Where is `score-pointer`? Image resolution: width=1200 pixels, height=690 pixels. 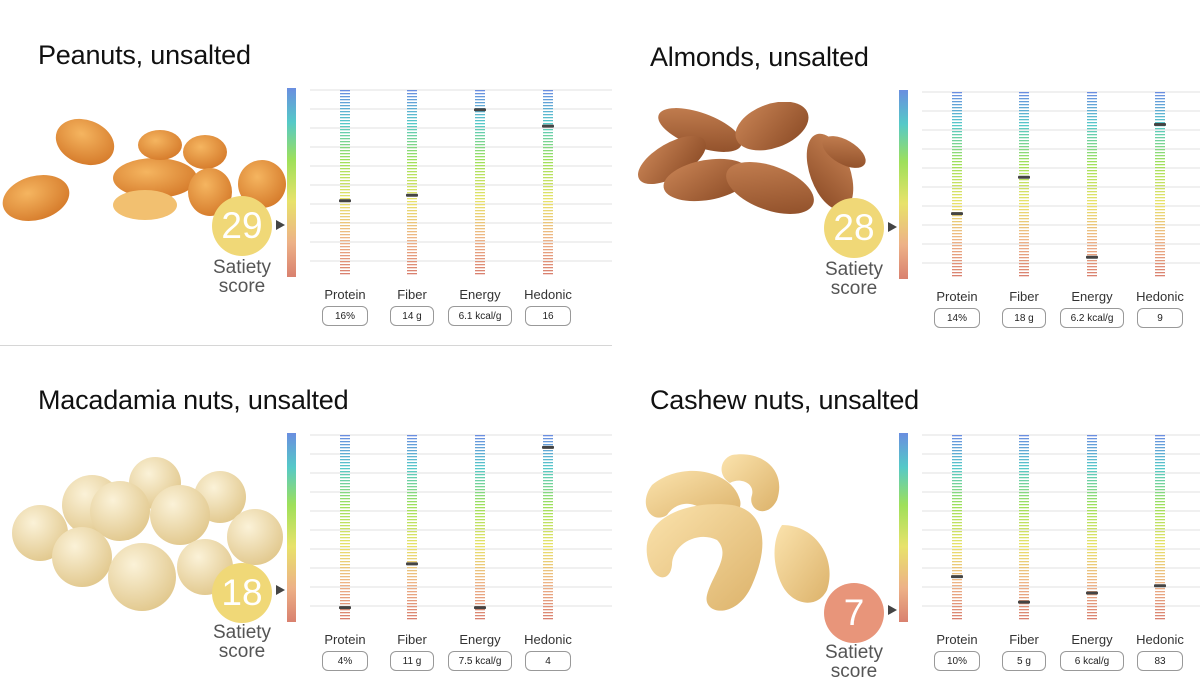
score-pointer is located at coordinates (892, 227).